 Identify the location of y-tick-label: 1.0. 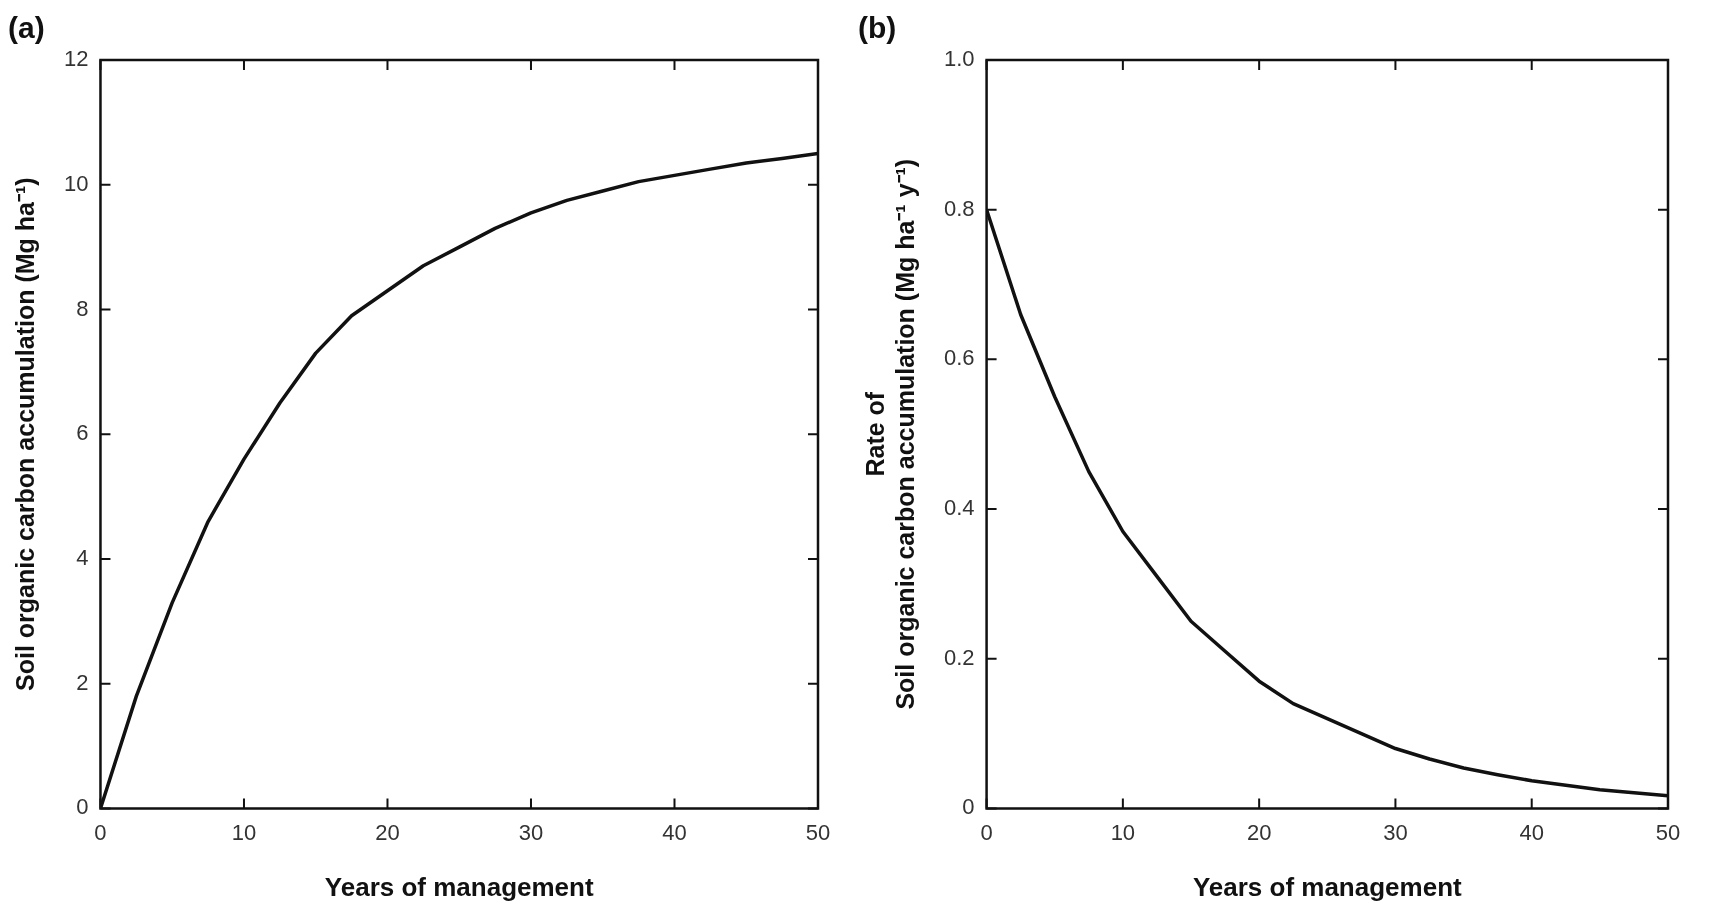
(959, 59).